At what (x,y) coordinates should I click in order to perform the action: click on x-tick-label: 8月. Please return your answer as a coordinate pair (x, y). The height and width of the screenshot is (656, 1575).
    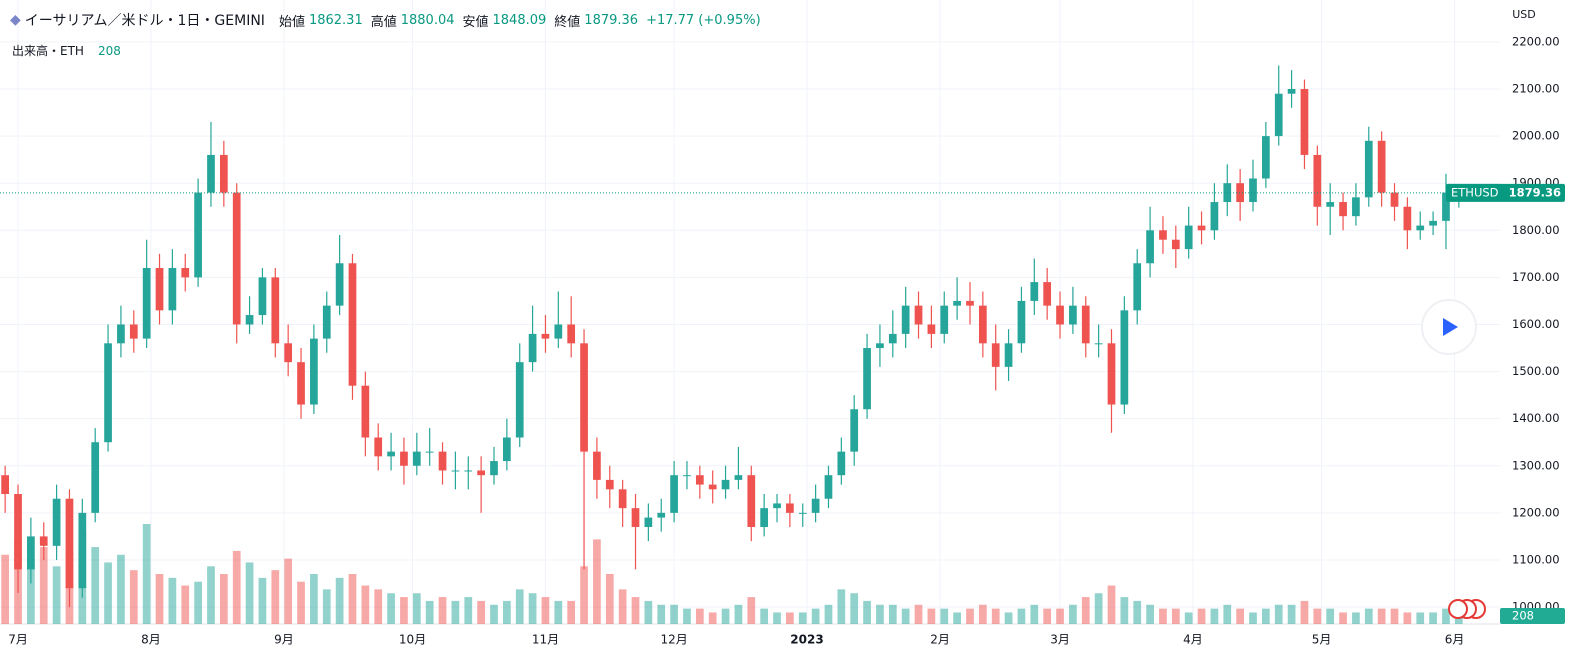
    Looking at the image, I should click on (151, 640).